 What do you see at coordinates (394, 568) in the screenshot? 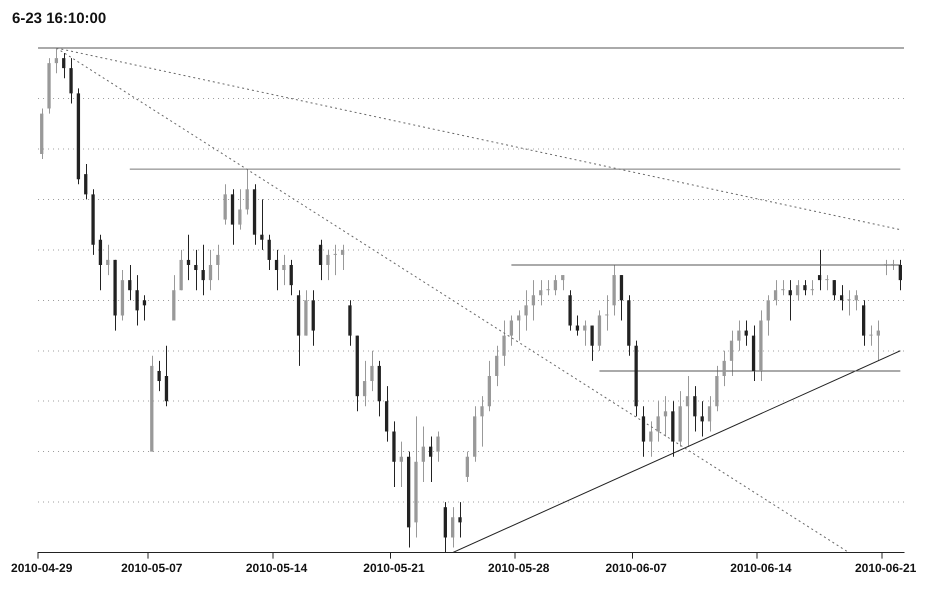
I see `x-tick-label: 2010-05-21` at bounding box center [394, 568].